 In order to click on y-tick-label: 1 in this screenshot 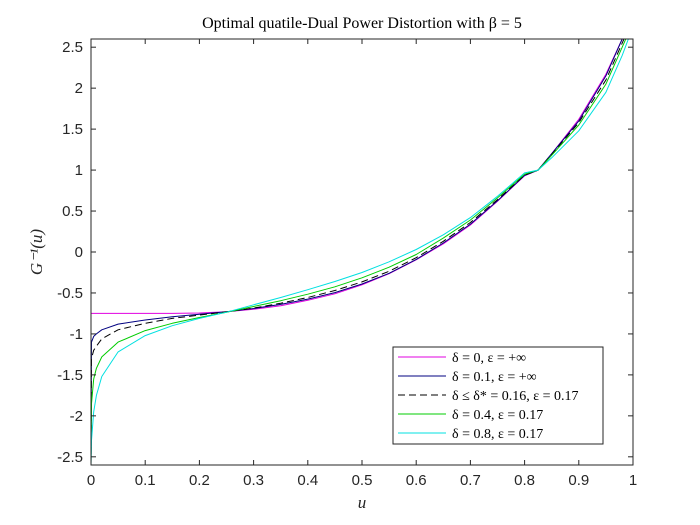, I will do `click(79, 170)`.